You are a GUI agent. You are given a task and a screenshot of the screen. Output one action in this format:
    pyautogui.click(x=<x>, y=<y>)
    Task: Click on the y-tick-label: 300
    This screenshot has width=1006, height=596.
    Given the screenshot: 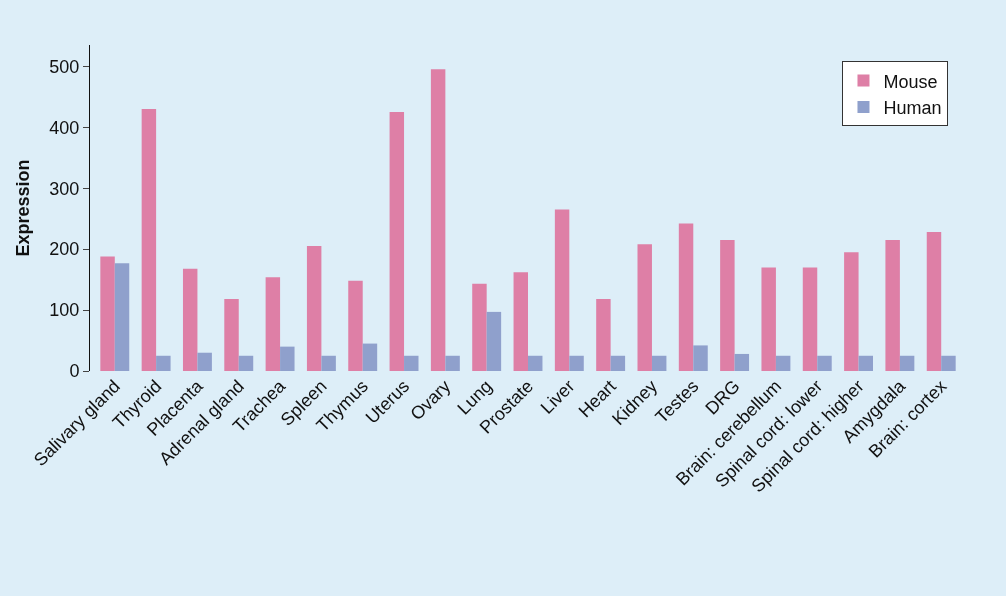 What is the action you would take?
    pyautogui.click(x=64, y=188)
    